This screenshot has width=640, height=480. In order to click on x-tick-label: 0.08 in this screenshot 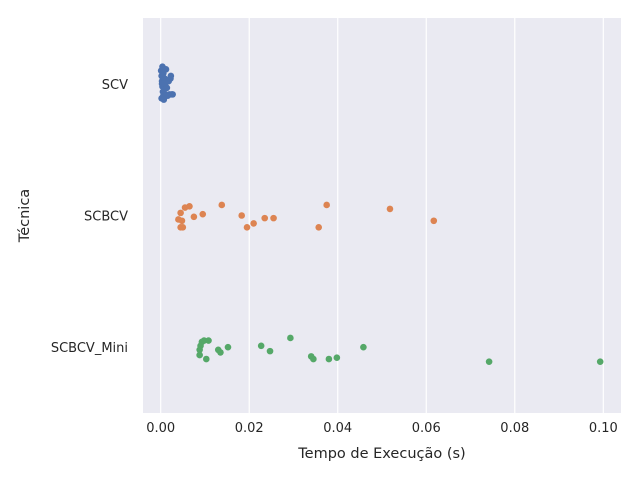, I will do `click(514, 428)`.